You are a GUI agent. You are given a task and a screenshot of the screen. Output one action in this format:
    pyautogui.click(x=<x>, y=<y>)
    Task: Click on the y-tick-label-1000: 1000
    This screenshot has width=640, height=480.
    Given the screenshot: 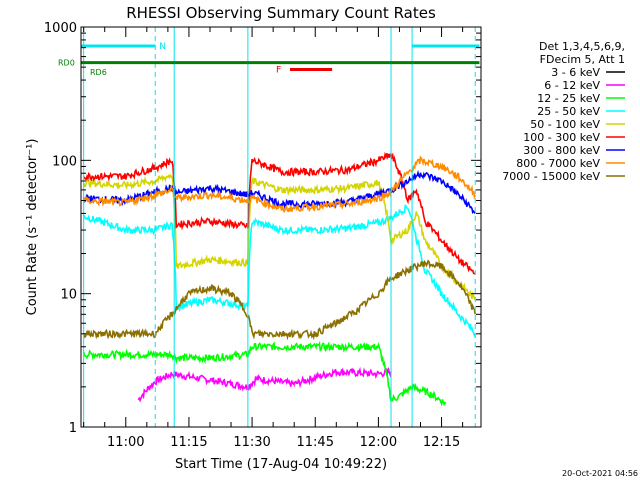 What is the action you would take?
    pyautogui.click(x=60, y=28)
    